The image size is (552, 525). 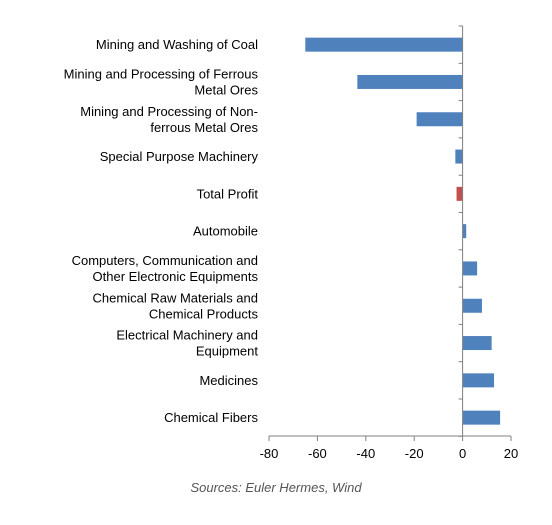 What do you see at coordinates (165, 260) in the screenshot?
I see `category-label-line: Computers, Communication and` at bounding box center [165, 260].